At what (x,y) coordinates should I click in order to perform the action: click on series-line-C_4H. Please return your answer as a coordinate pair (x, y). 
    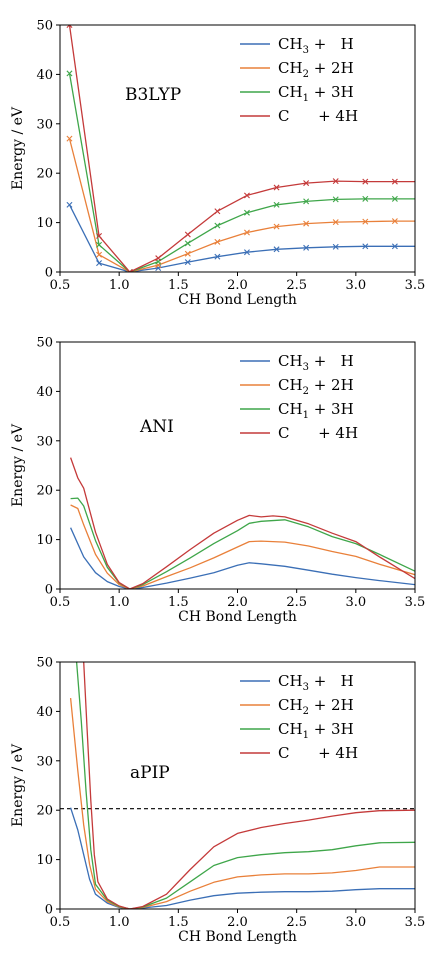
    Looking at the image, I should click on (242, 523).